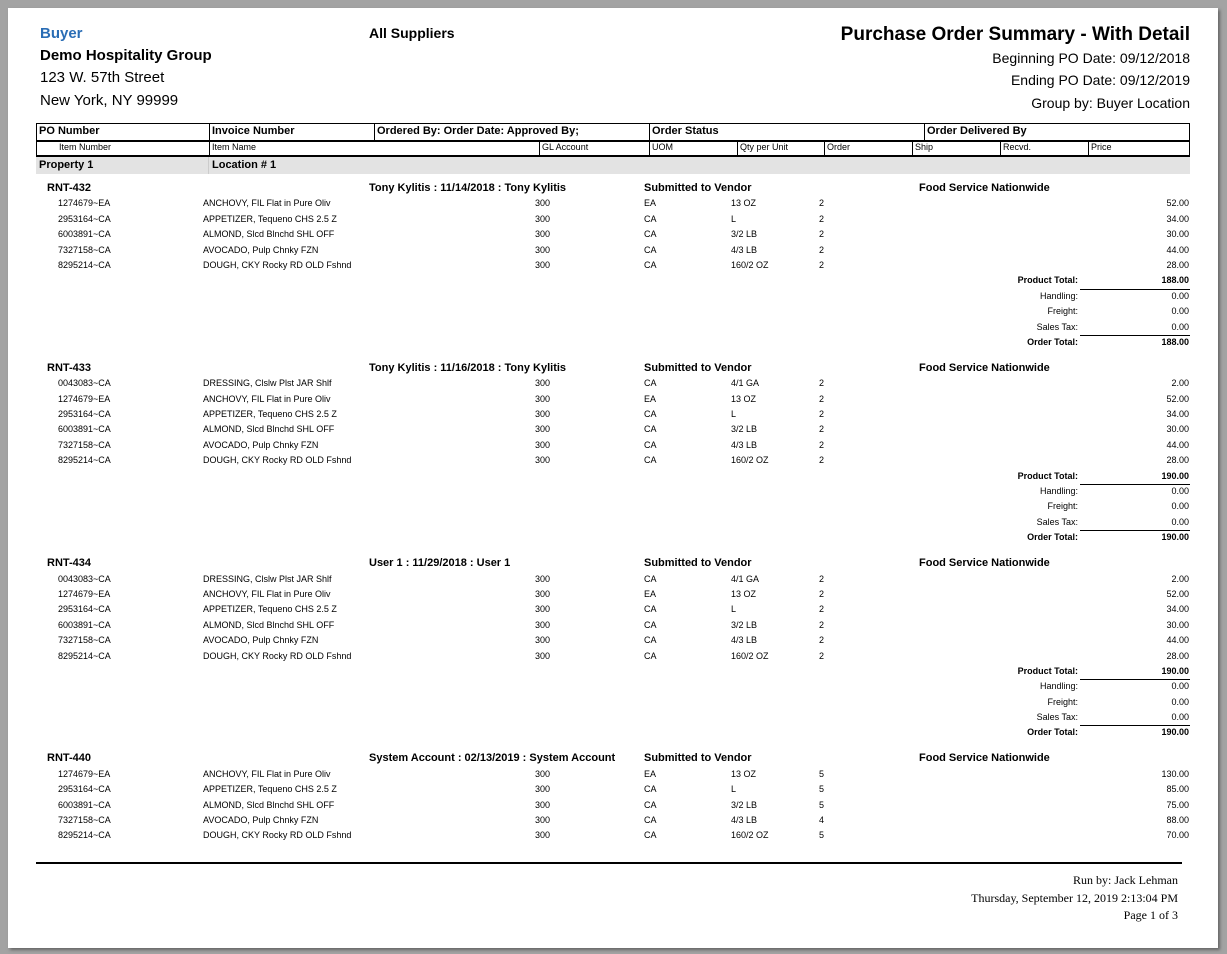 The width and height of the screenshot is (1227, 954). Describe the element at coordinates (1139, 148) in the screenshot. I see `column-header-price: Price` at that location.